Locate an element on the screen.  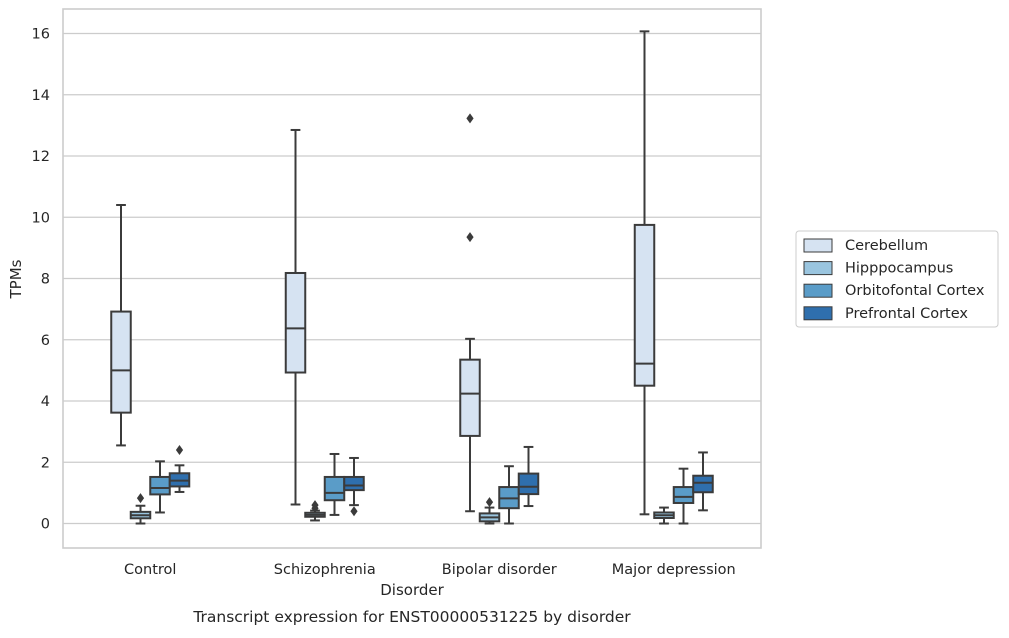
y-tick-label: 16 is located at coordinates (41, 35).